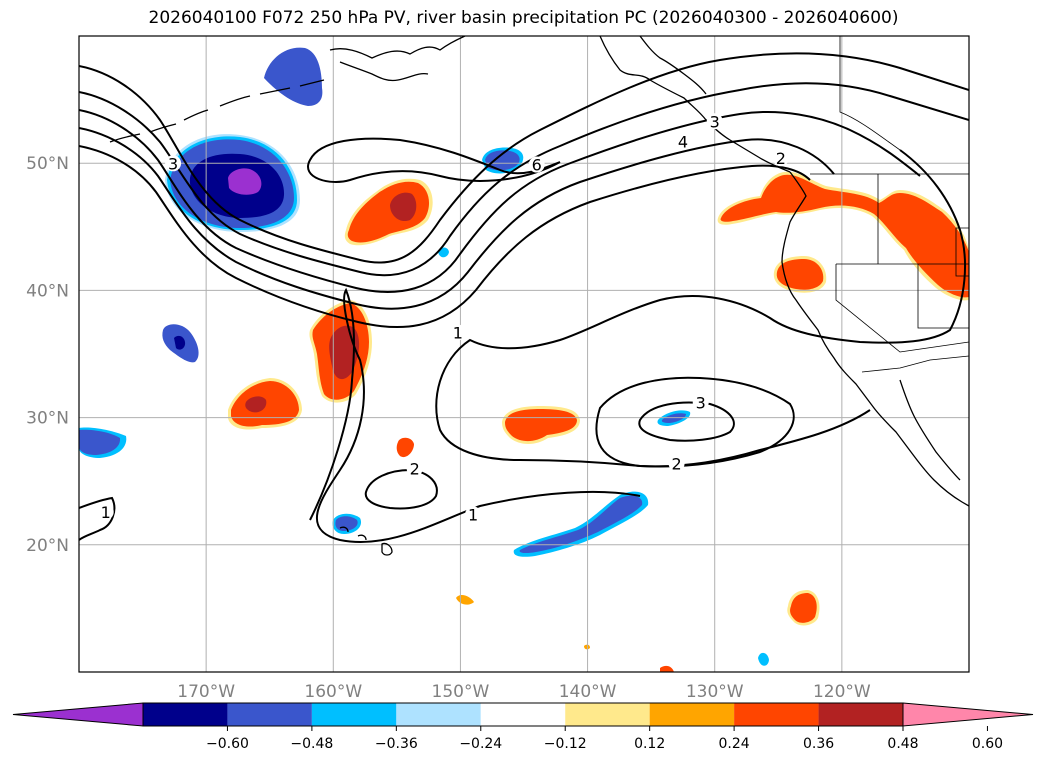  Describe the element at coordinates (818, 744) in the screenshot. I see `colorbar-tick-label: 0.36` at that location.